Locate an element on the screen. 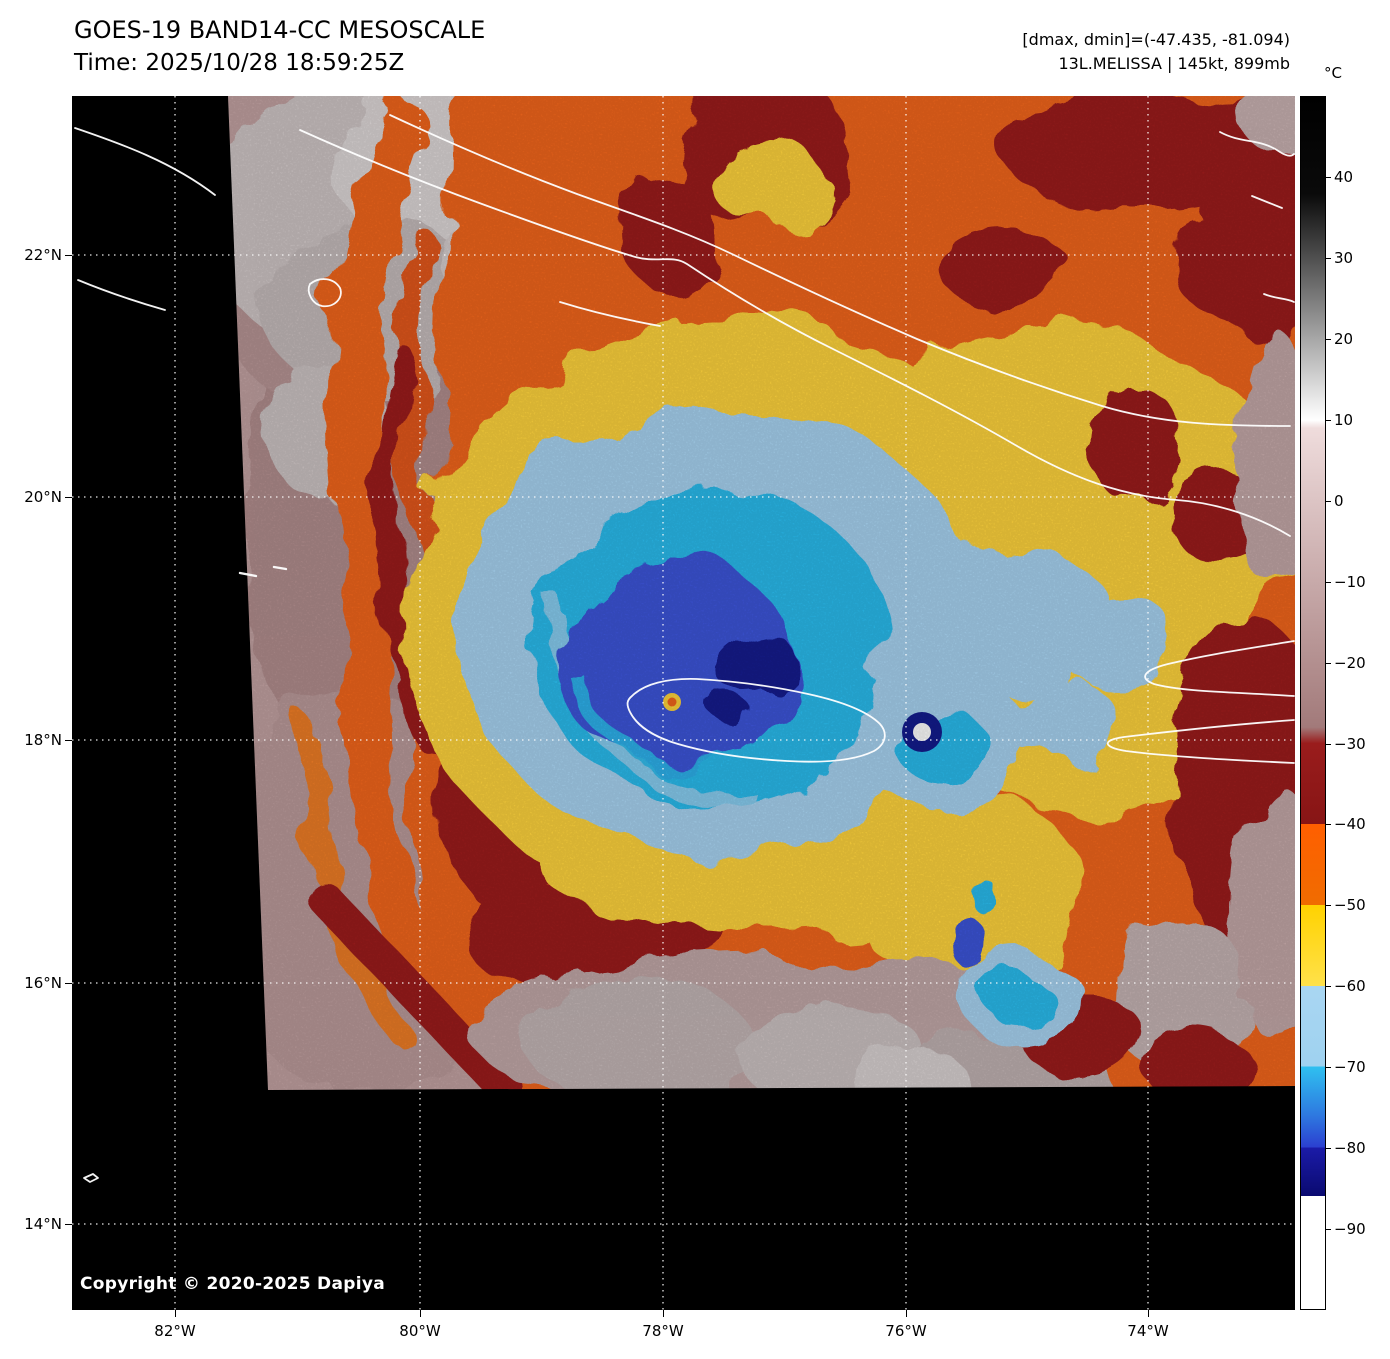 The image size is (1390, 1359). colorbar-tick-label: −50 is located at coordinates (1350, 905).